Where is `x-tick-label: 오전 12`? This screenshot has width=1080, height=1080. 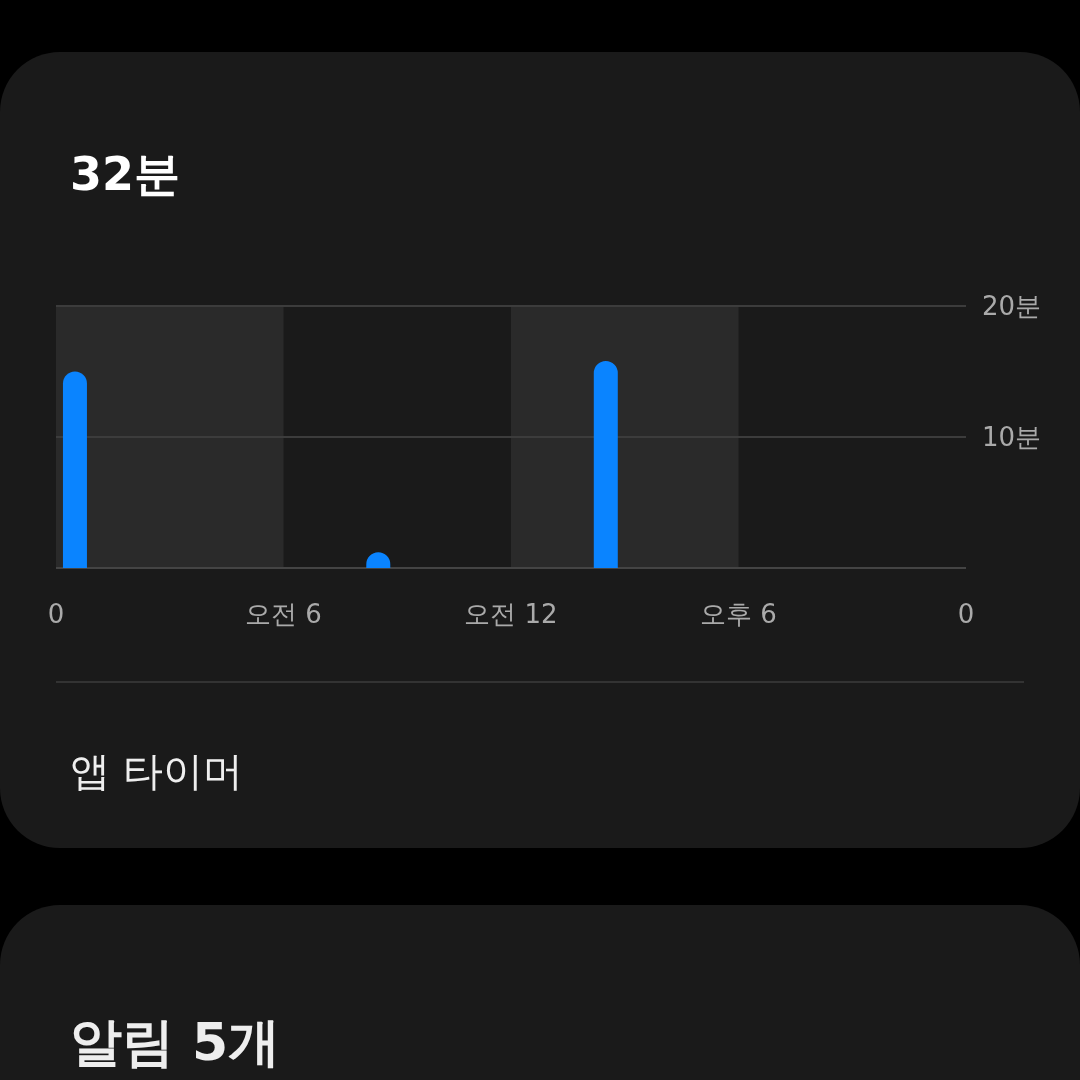 x-tick-label: 오전 12 is located at coordinates (511, 614).